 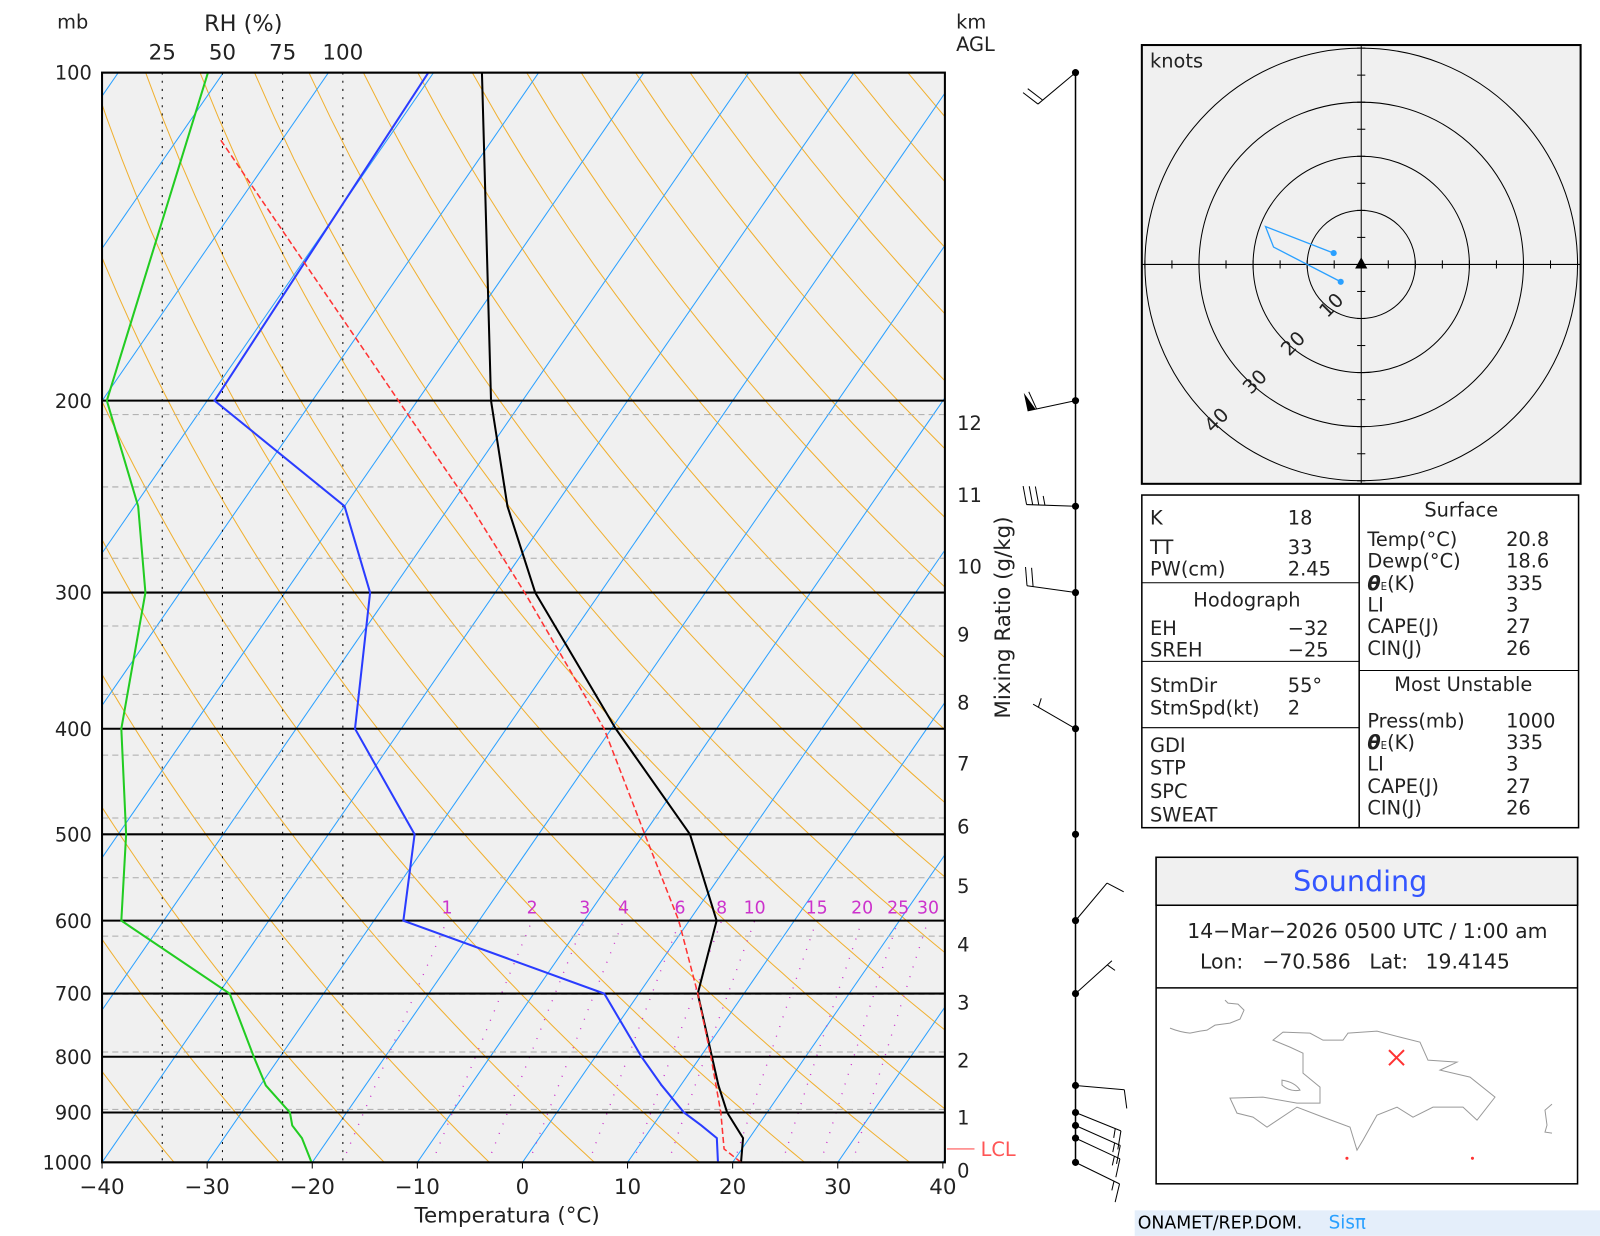 I want to click on pressure-tick-label: 1000, so click(x=67, y=1163).